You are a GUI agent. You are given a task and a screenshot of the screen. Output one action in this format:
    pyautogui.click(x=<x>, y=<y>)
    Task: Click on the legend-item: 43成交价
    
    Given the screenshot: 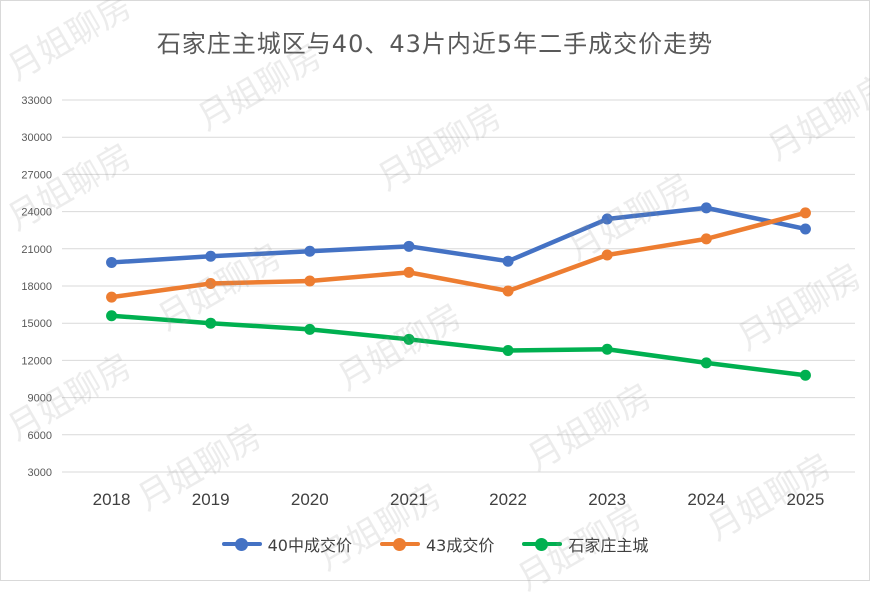 What is the action you would take?
    pyautogui.click(x=437, y=544)
    